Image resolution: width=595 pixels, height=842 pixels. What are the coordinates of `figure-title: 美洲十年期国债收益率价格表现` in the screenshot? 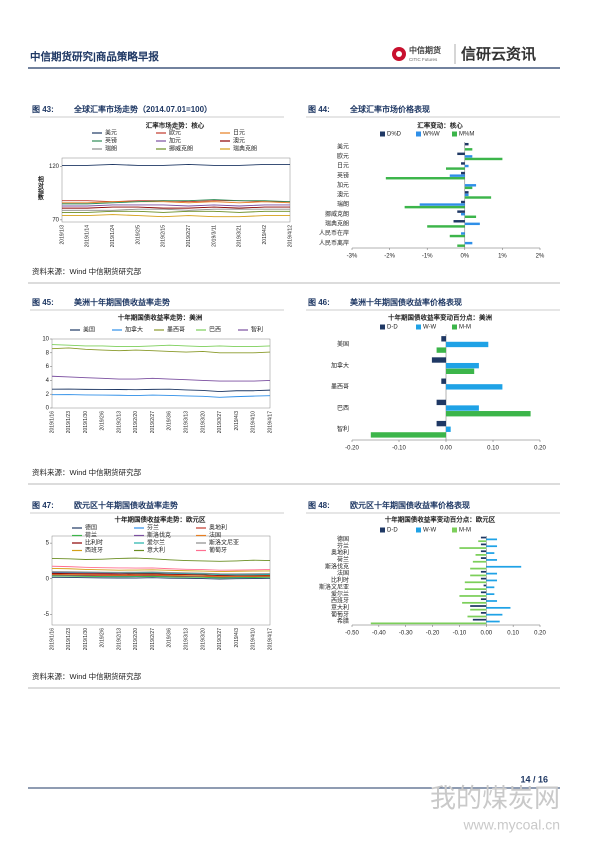 It's located at (406, 302).